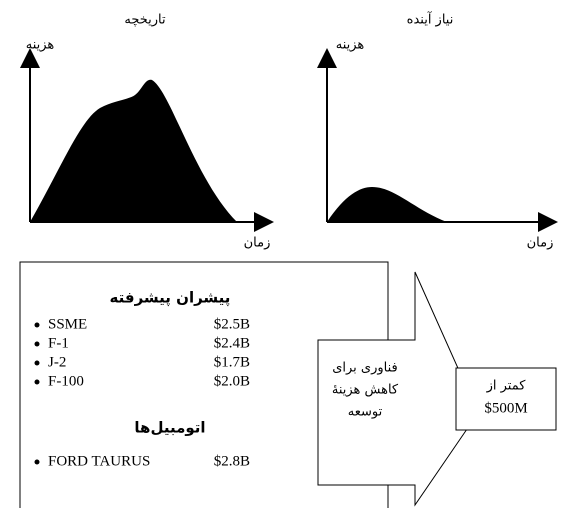 The width and height of the screenshot is (561, 508). I want to click on item-name: SSME, so click(67, 324).